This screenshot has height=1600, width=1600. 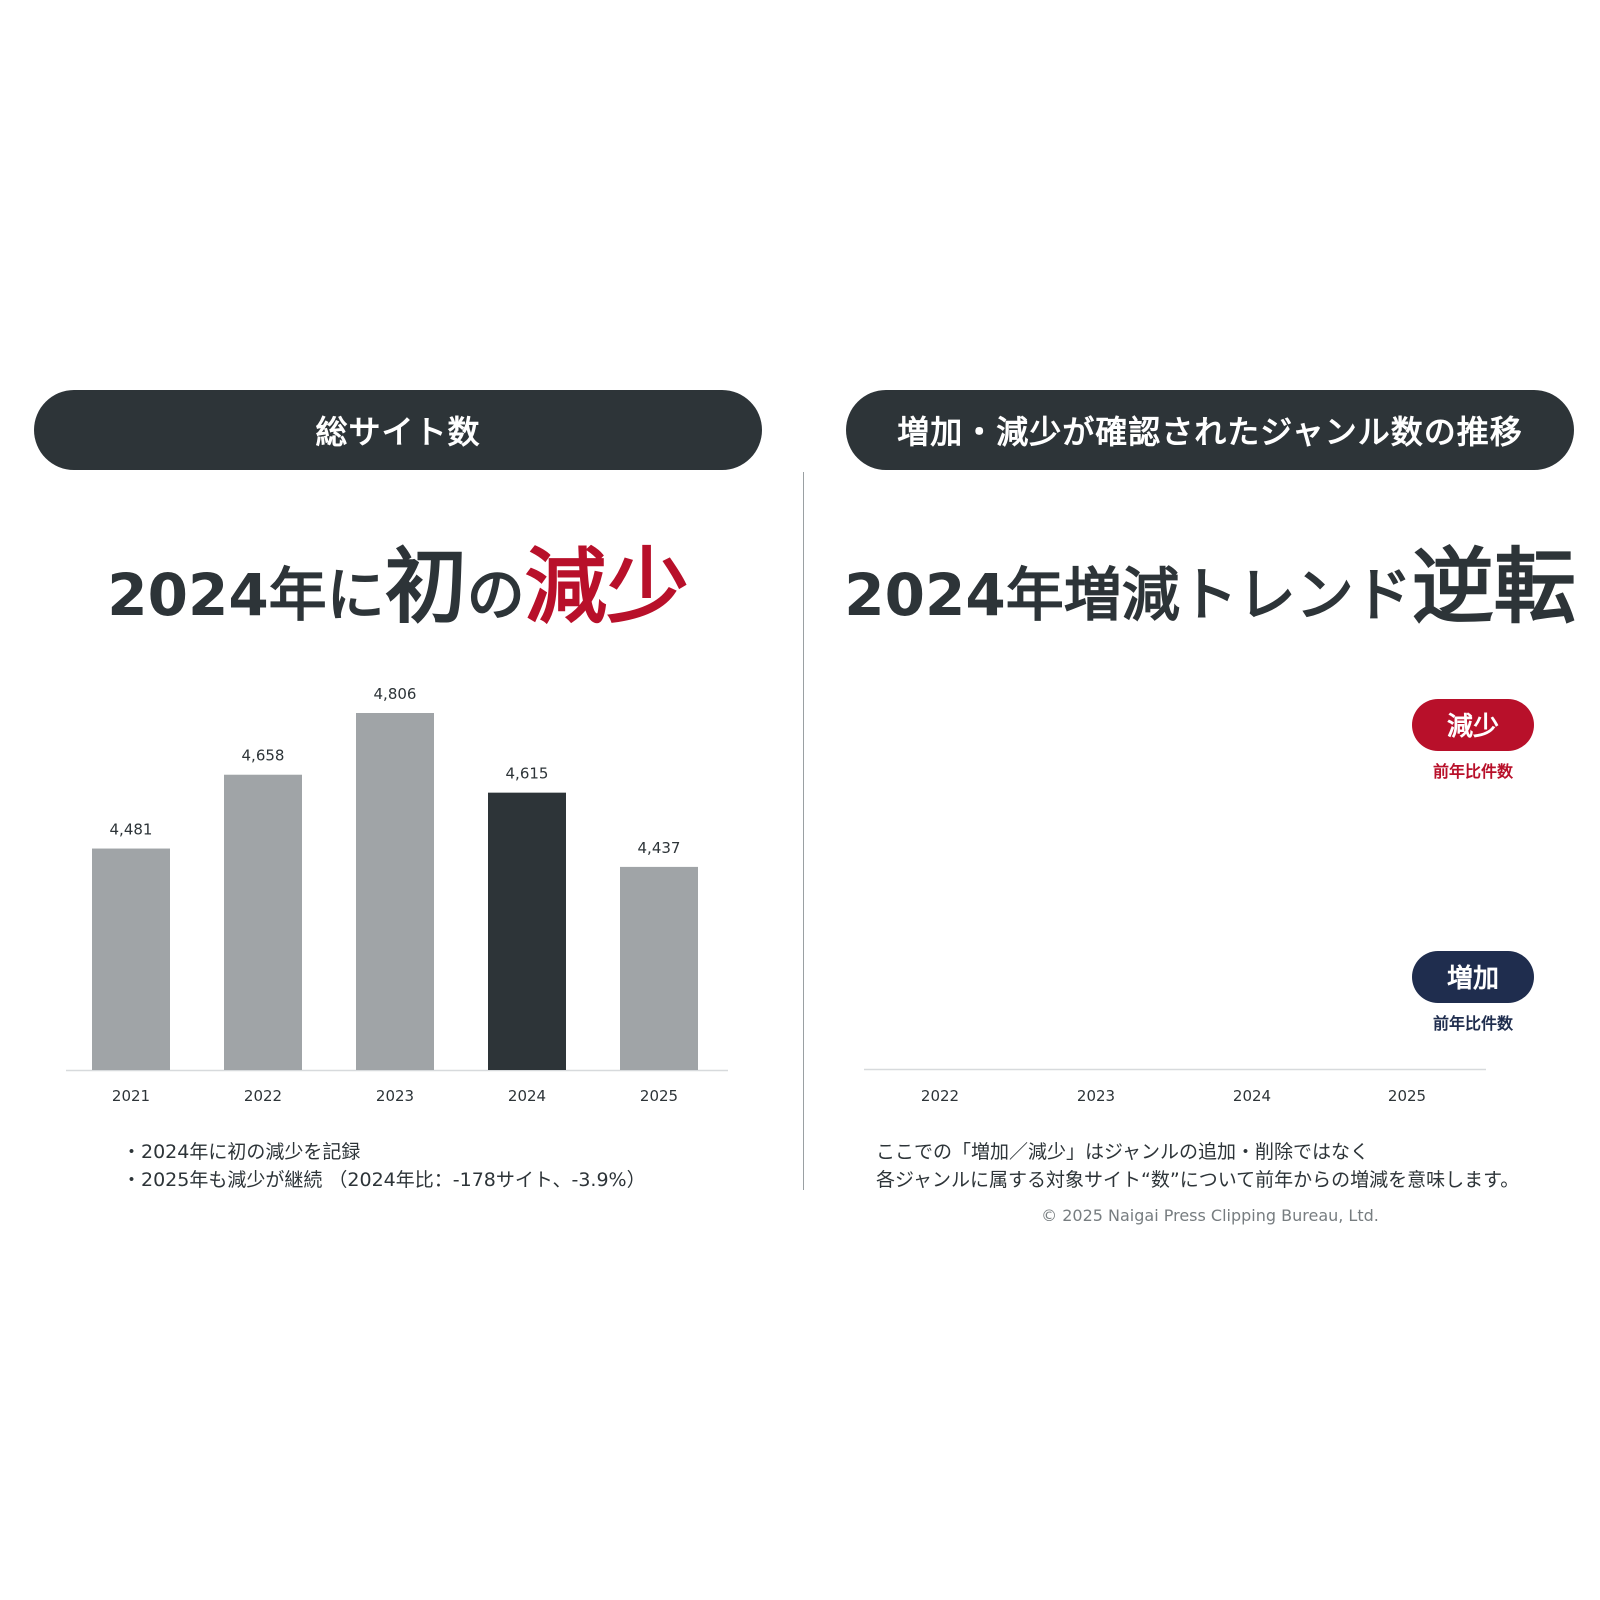 I want to click on right-headline: 2024年 増減トレンド 逆転, so click(x=1210, y=580).